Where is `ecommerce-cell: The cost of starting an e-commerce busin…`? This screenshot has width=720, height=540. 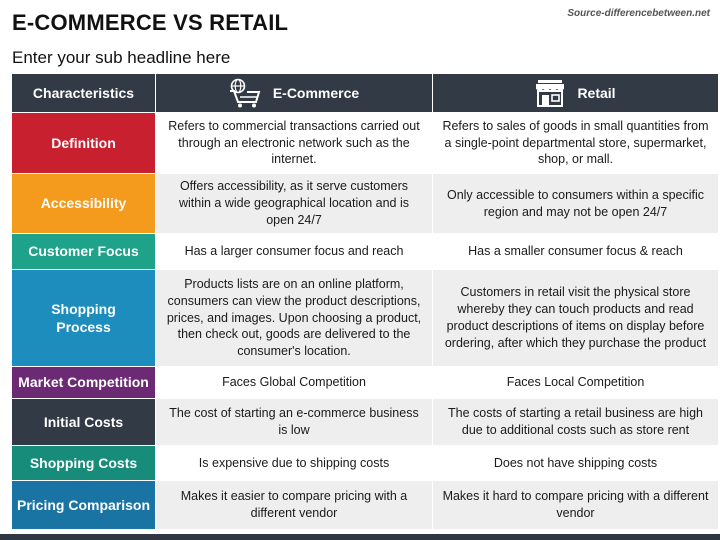 ecommerce-cell: The cost of starting an e-commerce busin… is located at coordinates (294, 422).